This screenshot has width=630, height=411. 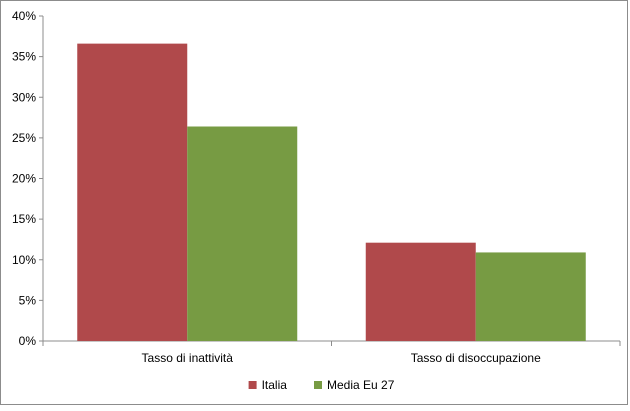 What do you see at coordinates (28, 300) in the screenshot?
I see `y-tick-label: 5%` at bounding box center [28, 300].